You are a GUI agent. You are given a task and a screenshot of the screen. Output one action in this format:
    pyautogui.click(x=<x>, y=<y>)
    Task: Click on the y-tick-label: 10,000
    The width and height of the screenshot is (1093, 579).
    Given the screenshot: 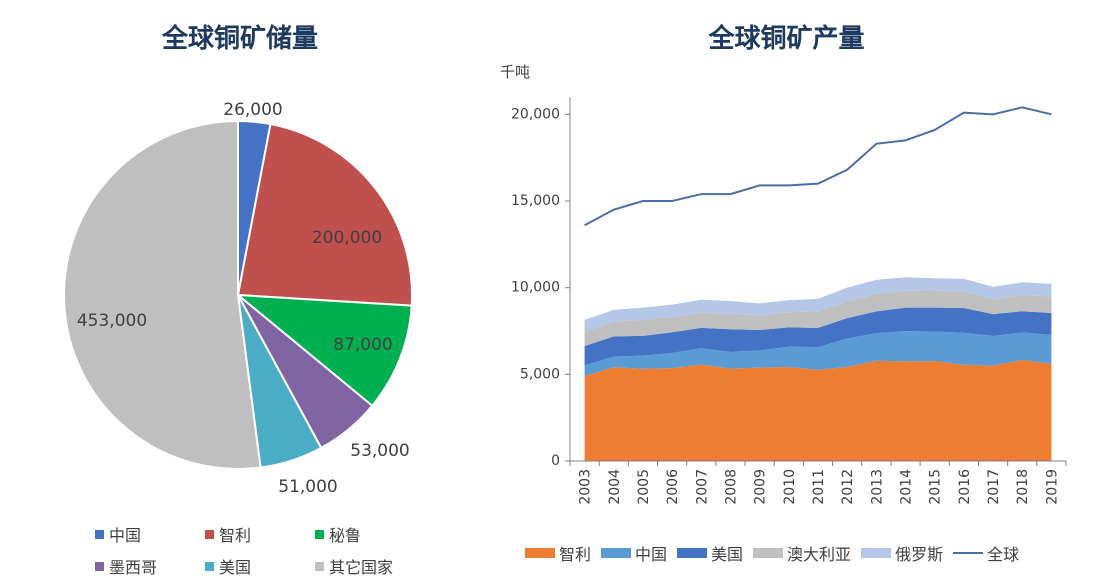 What is the action you would take?
    pyautogui.click(x=535, y=288)
    